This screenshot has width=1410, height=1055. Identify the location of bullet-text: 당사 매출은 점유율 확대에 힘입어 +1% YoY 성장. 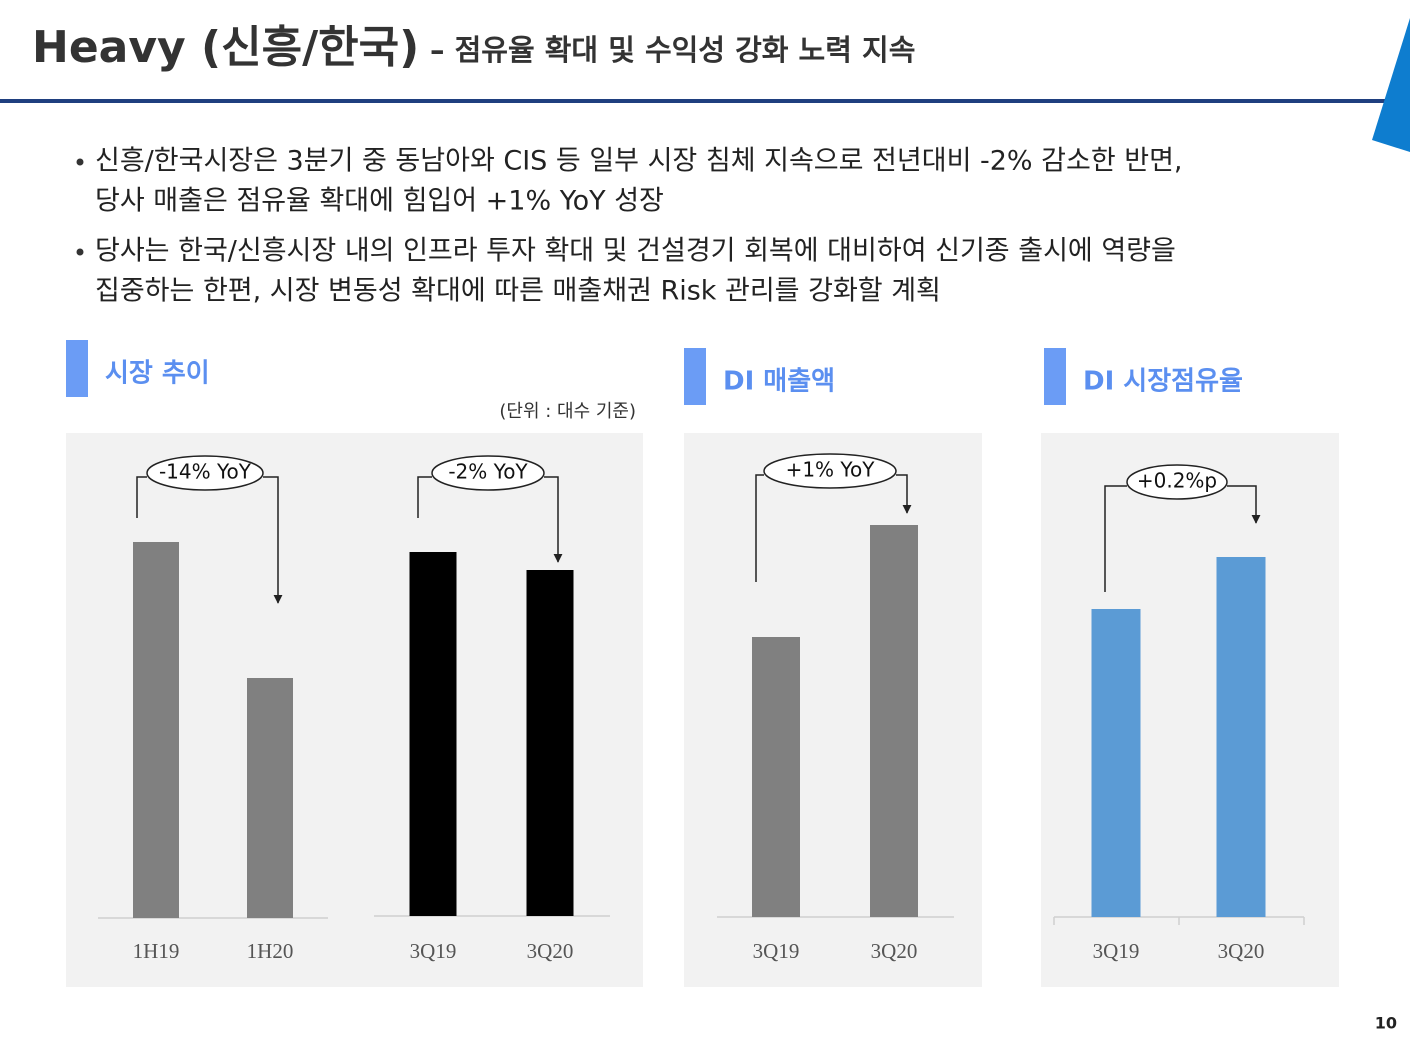
(379, 201).